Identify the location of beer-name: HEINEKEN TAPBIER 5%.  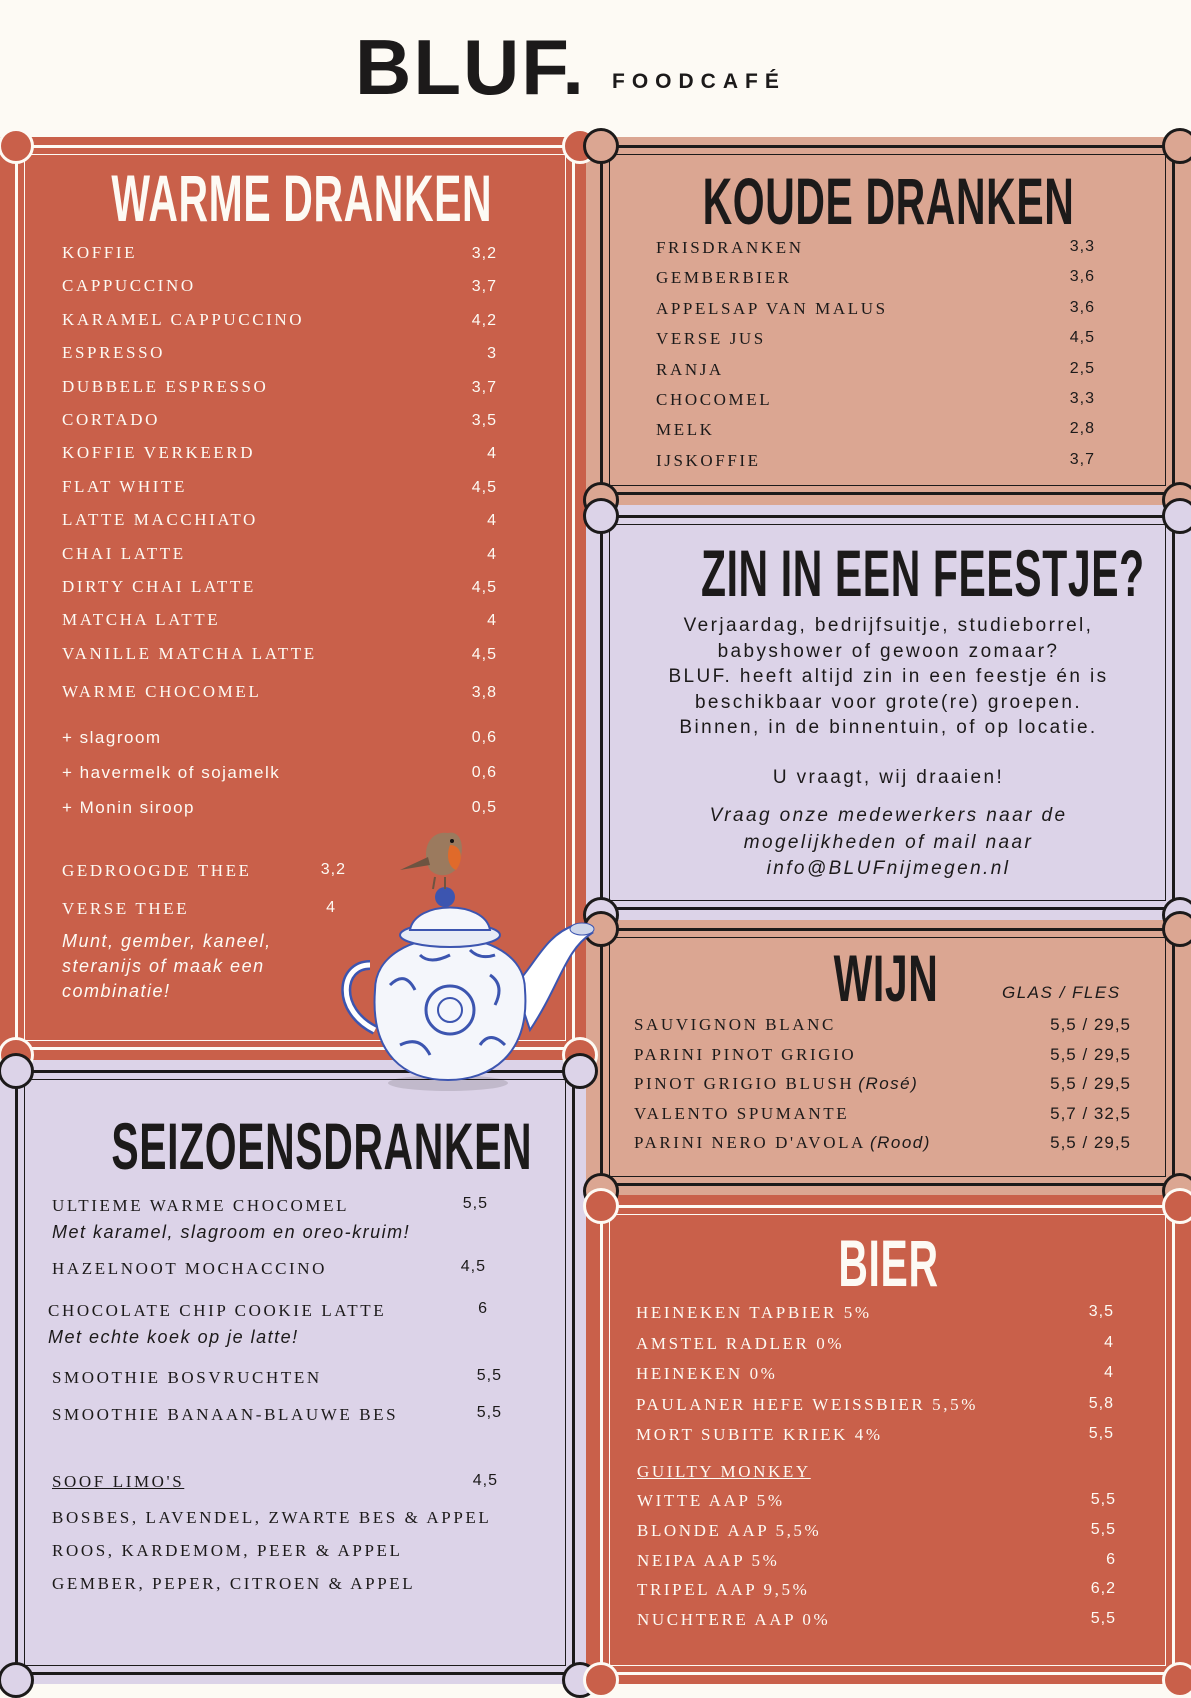
(754, 1312).